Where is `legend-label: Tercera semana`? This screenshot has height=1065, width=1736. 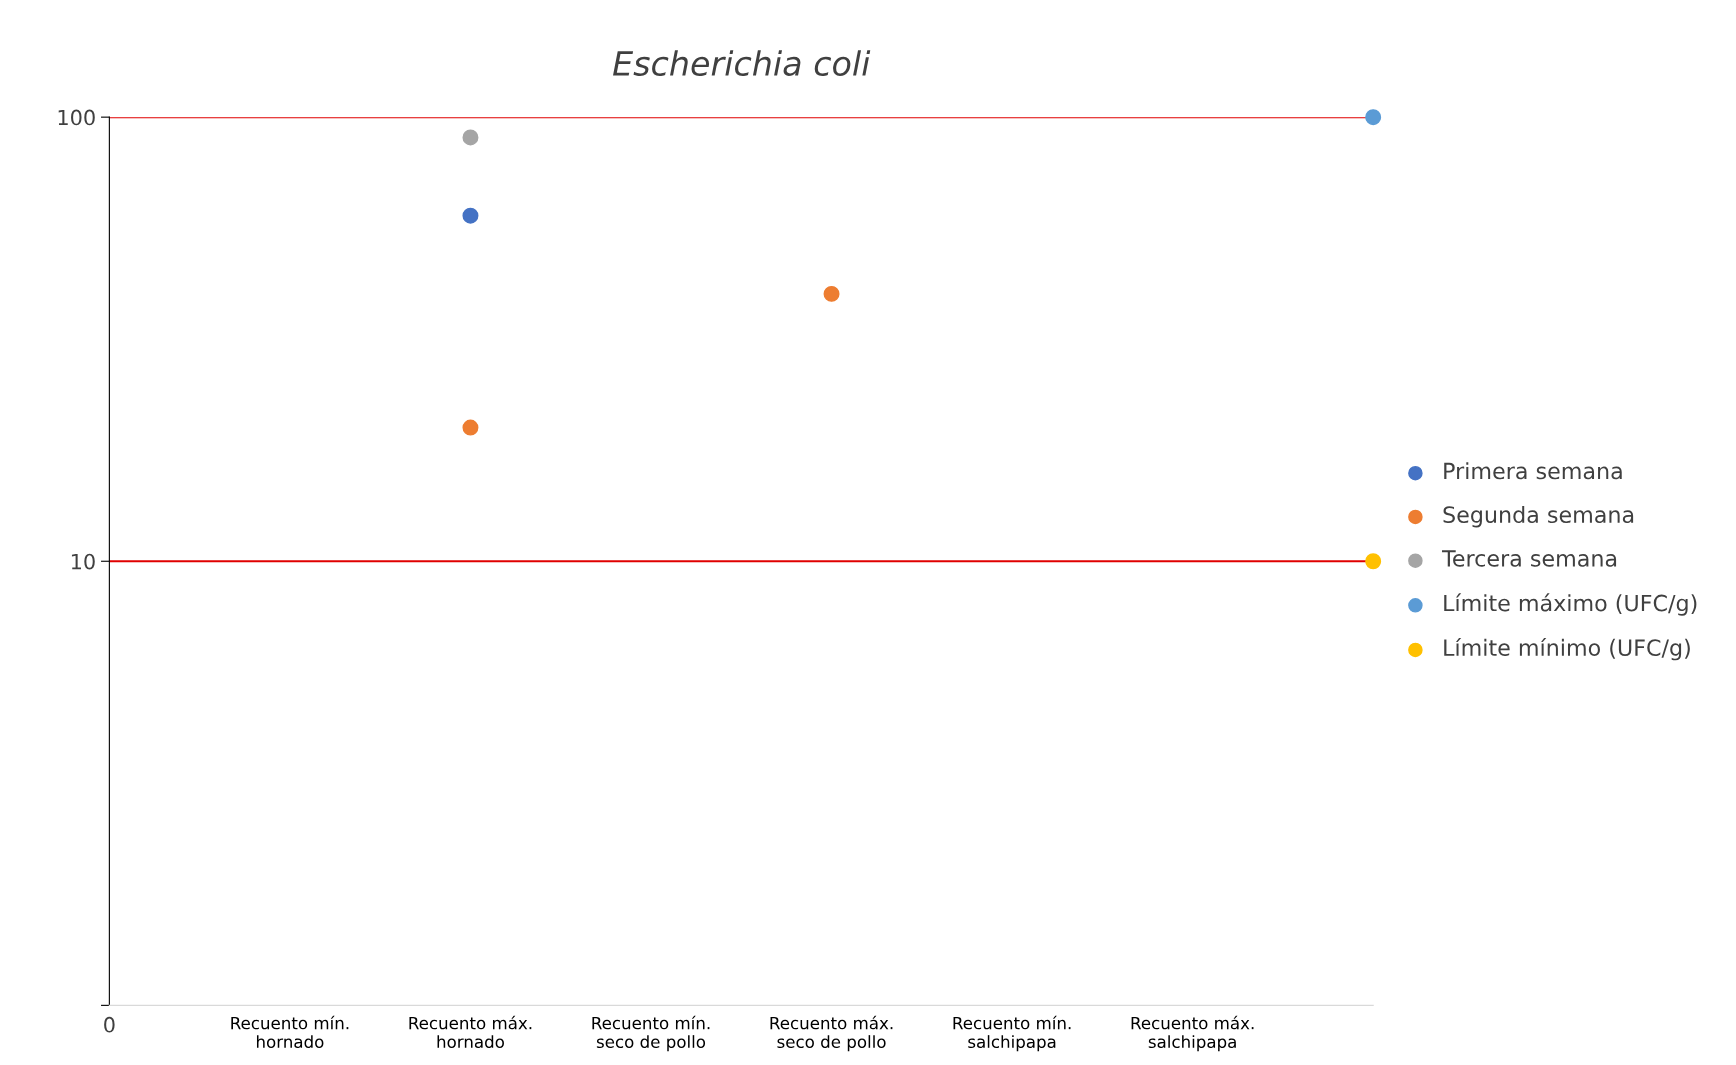 legend-label: Tercera semana is located at coordinates (1529, 558).